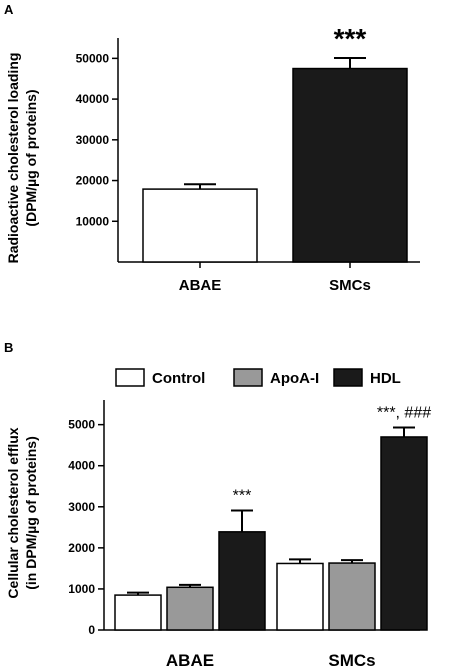  What do you see at coordinates (91, 630) in the screenshot?
I see `panel-b-y-tick-label: 0` at bounding box center [91, 630].